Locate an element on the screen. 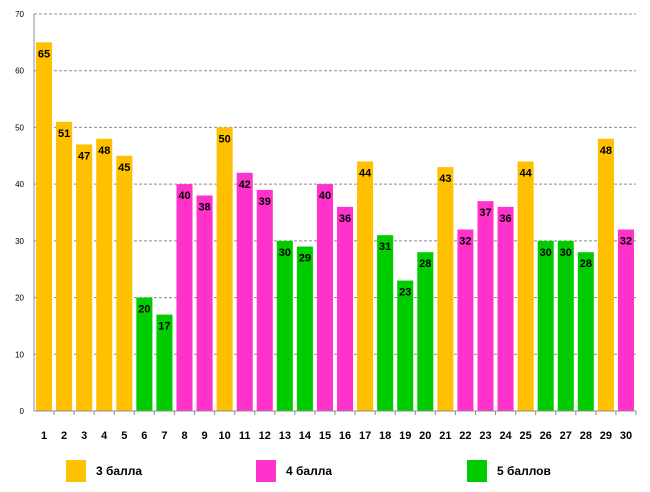 The image size is (650, 492). x-tick-label: 14 is located at coordinates (305, 436).